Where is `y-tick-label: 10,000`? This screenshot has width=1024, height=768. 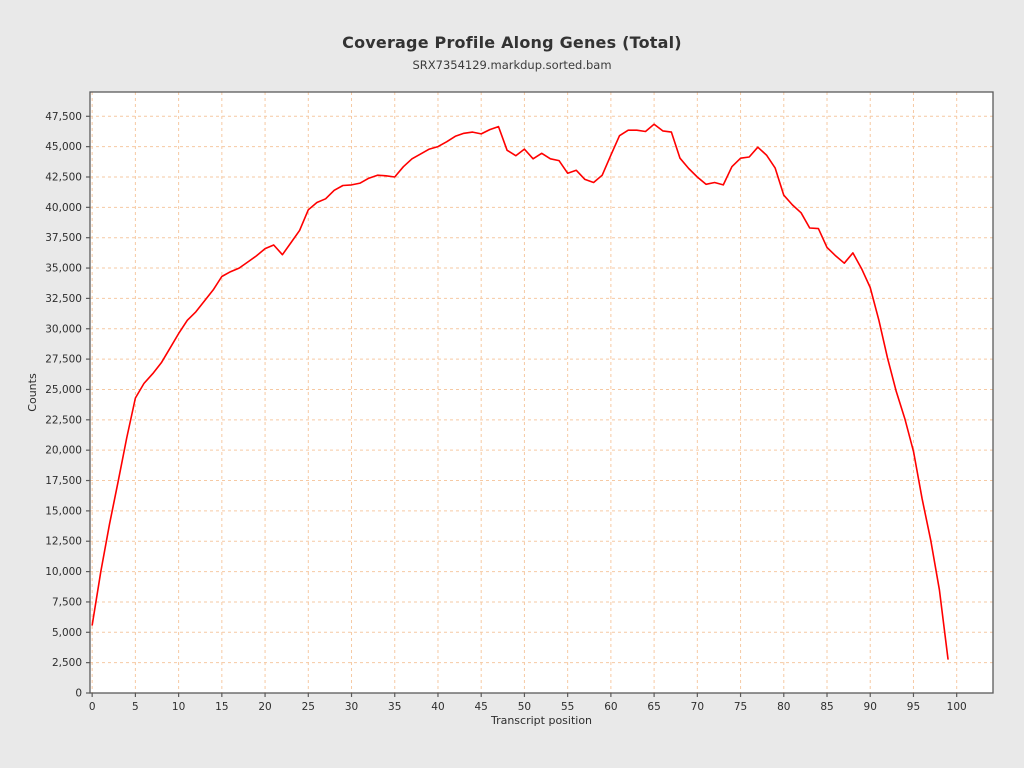
y-tick-label: 10,000 is located at coordinates (63, 572).